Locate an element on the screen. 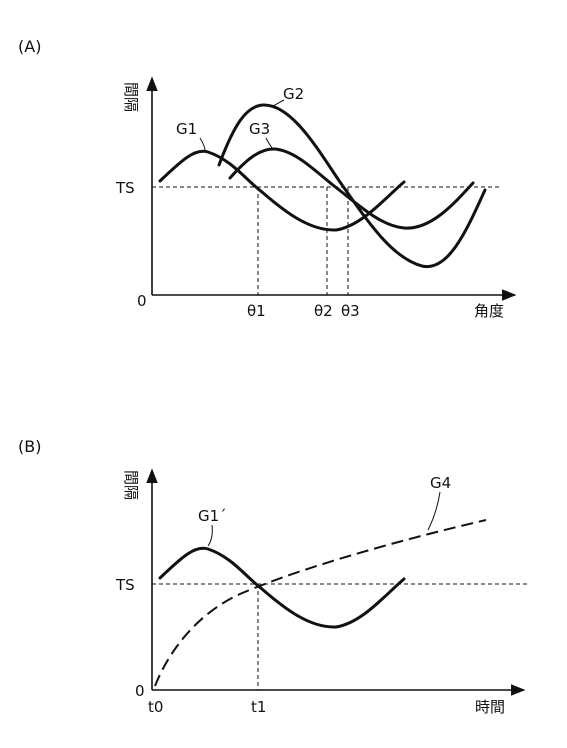 This screenshot has height=748, width=567. curve-g1-prime is located at coordinates (282, 587).